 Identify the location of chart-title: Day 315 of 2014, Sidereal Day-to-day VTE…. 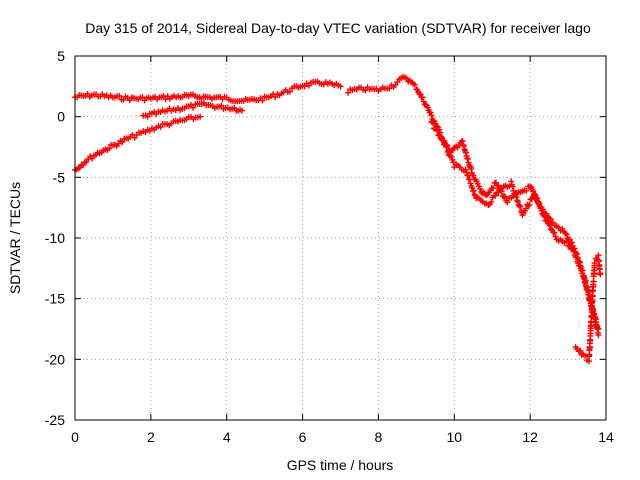
(338, 28).